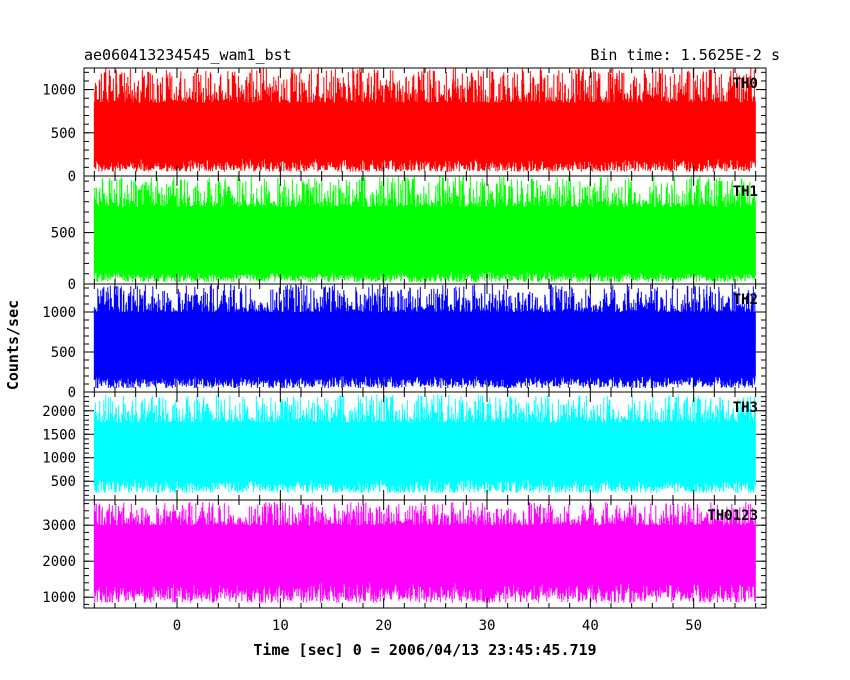 This screenshot has height=680, width=850. What do you see at coordinates (745, 408) in the screenshot?
I see `panel-label-th3: TH3` at bounding box center [745, 408].